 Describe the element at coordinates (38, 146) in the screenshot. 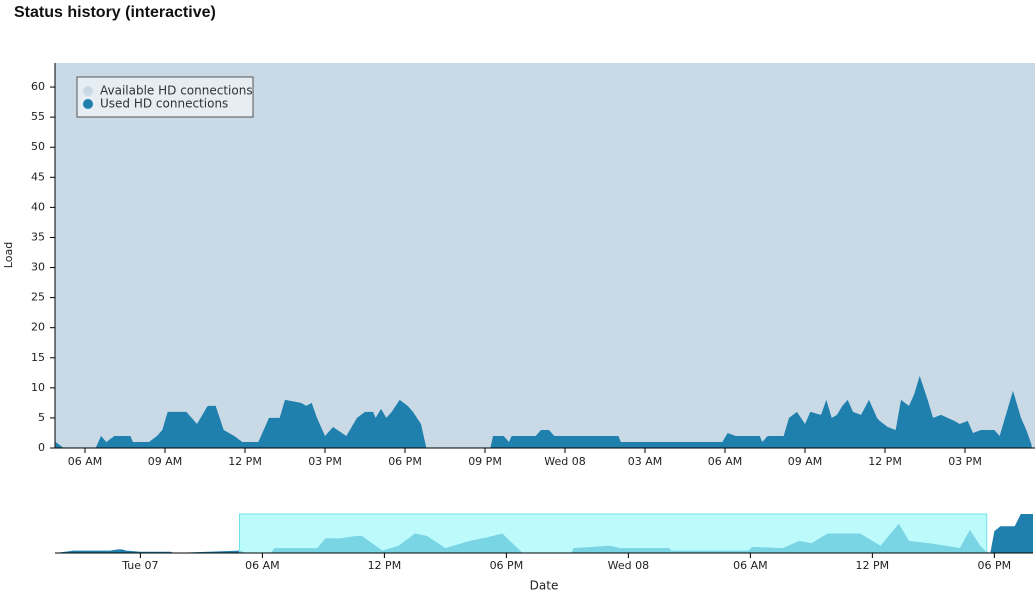

I see `y-tick-label: 50` at that location.